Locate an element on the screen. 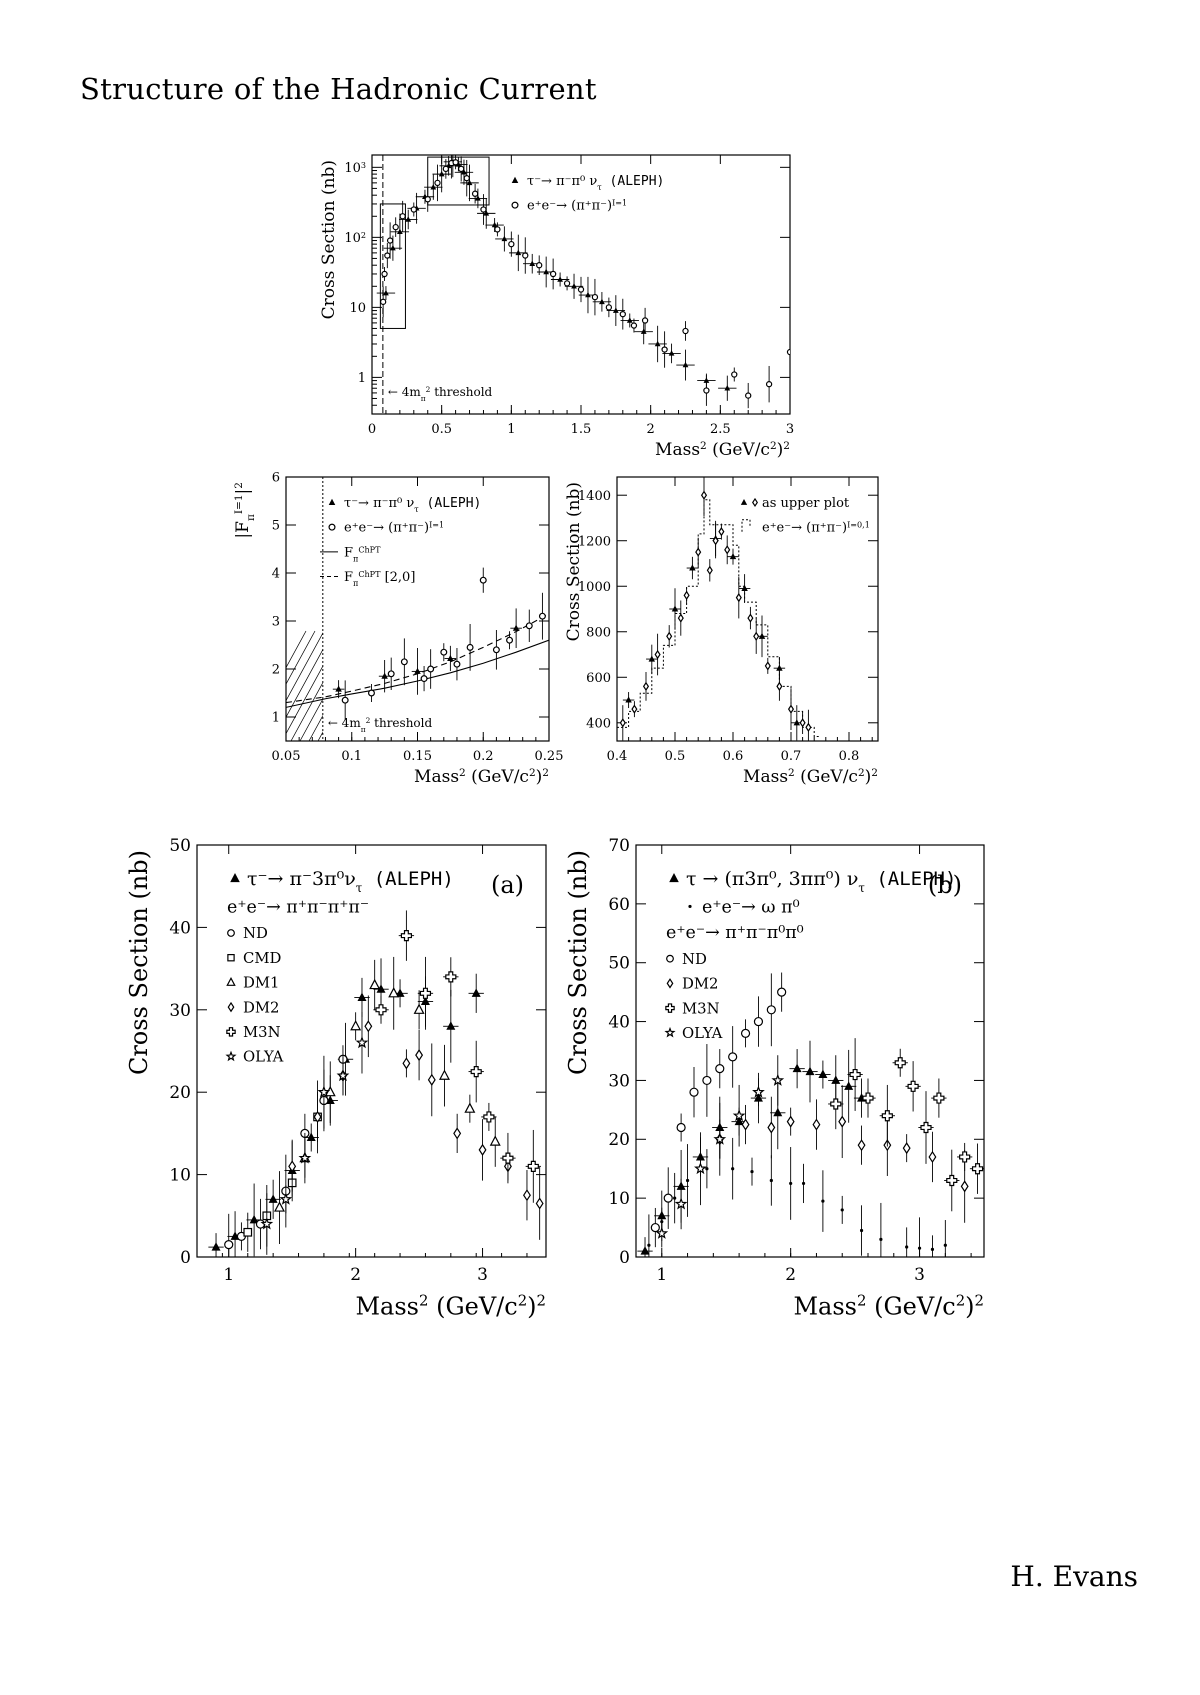 The height and width of the screenshot is (1695, 1200). x-tick-label: 2.5 is located at coordinates (720, 429).